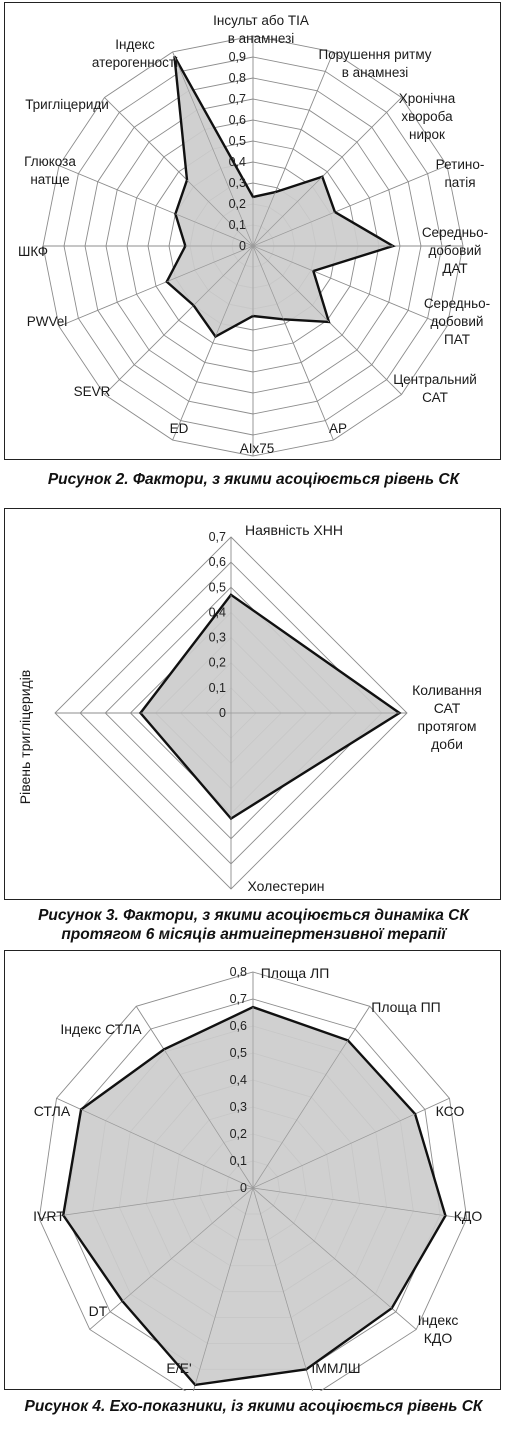 The image size is (507, 1444). What do you see at coordinates (374, 63) in the screenshot?
I see `category-label: Порушення ритму в анамнезі` at bounding box center [374, 63].